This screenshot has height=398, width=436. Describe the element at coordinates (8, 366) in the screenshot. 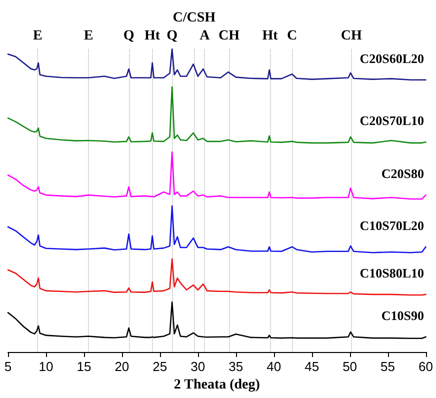

I see `x-tick-label: 5` at that location.